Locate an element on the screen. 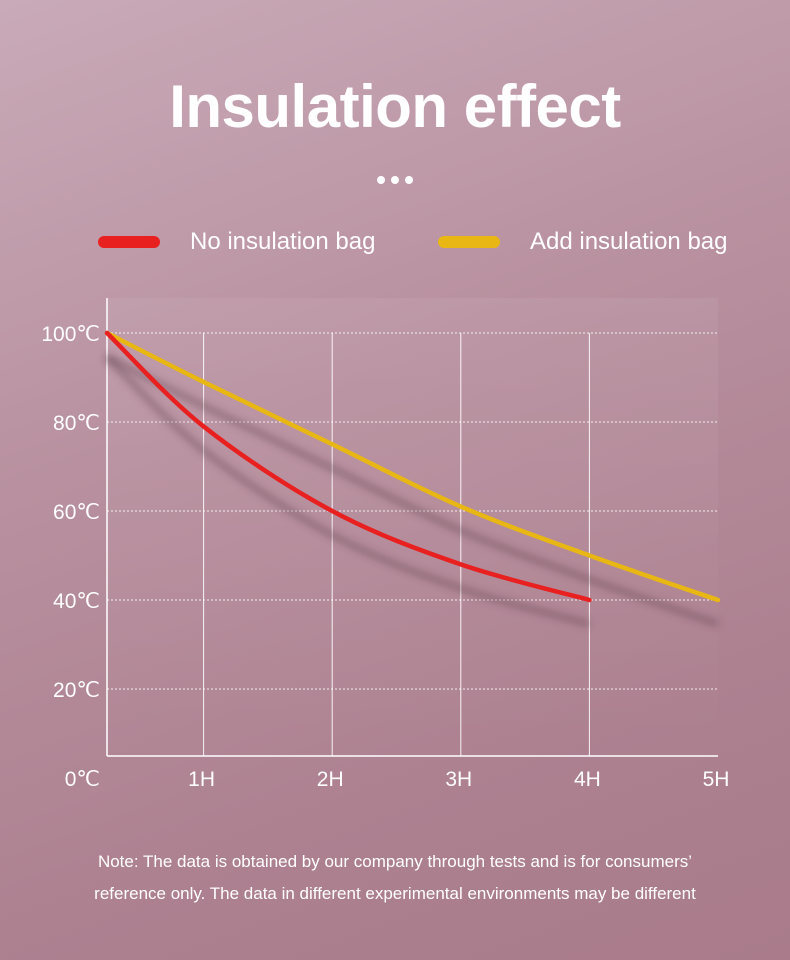 This screenshot has width=790, height=960. legend-item-add-insulation: Add insulation bag is located at coordinates (582, 242).